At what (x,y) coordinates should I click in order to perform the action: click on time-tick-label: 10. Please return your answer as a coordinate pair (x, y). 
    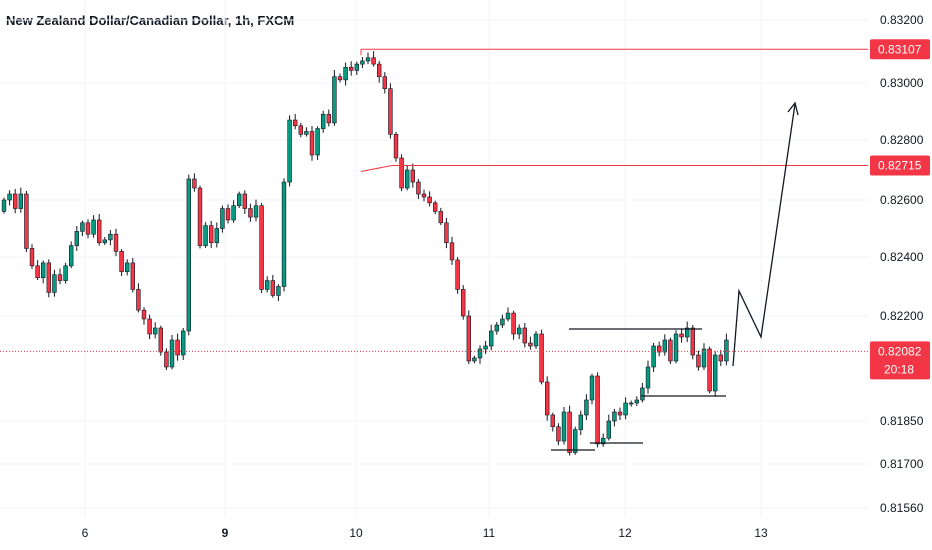
    Looking at the image, I should click on (356, 533).